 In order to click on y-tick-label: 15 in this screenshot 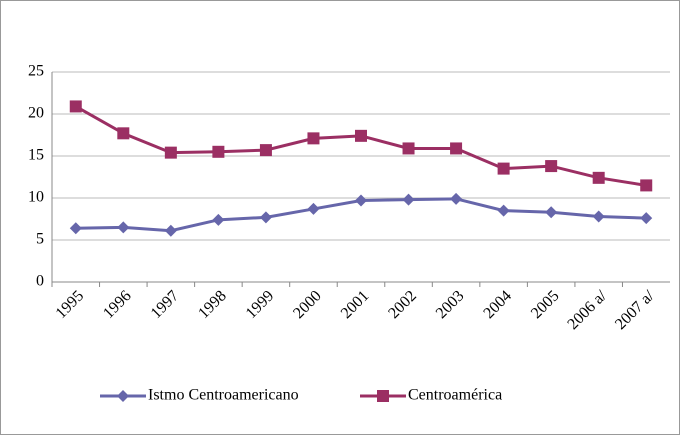, I will do `click(36, 155)`.